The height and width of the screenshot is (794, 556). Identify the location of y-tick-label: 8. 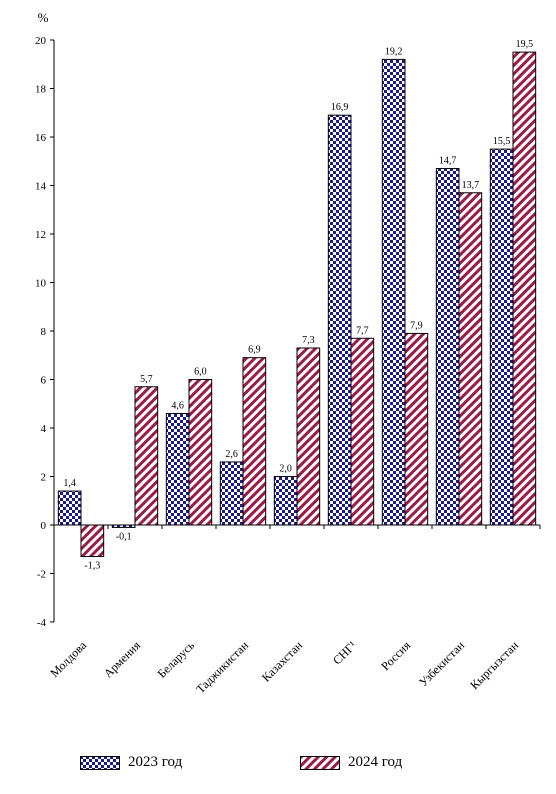
(44, 332).